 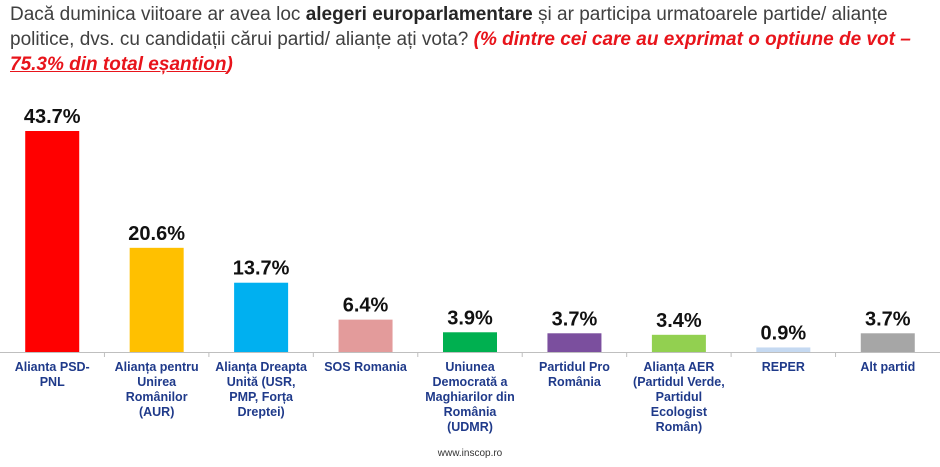 I want to click on data-label: 6.4%, so click(x=366, y=306).